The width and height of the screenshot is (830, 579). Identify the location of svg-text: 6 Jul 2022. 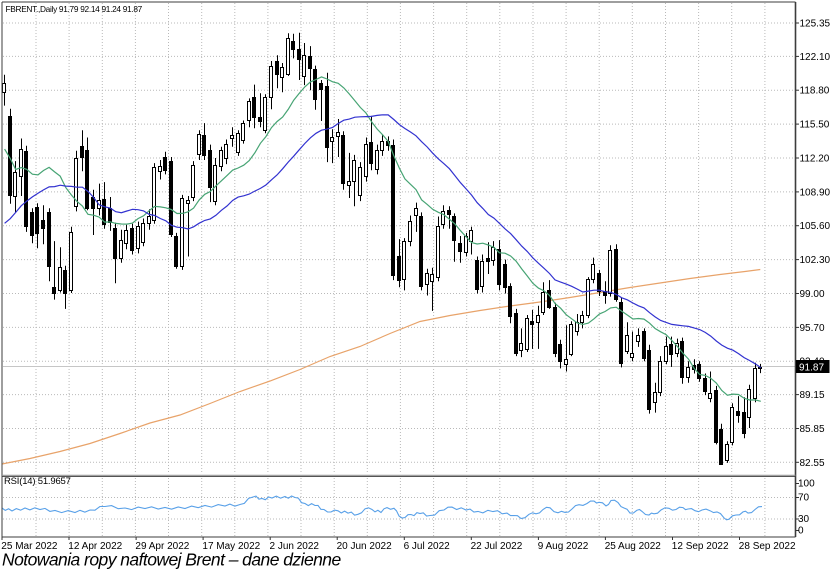
(427, 546).